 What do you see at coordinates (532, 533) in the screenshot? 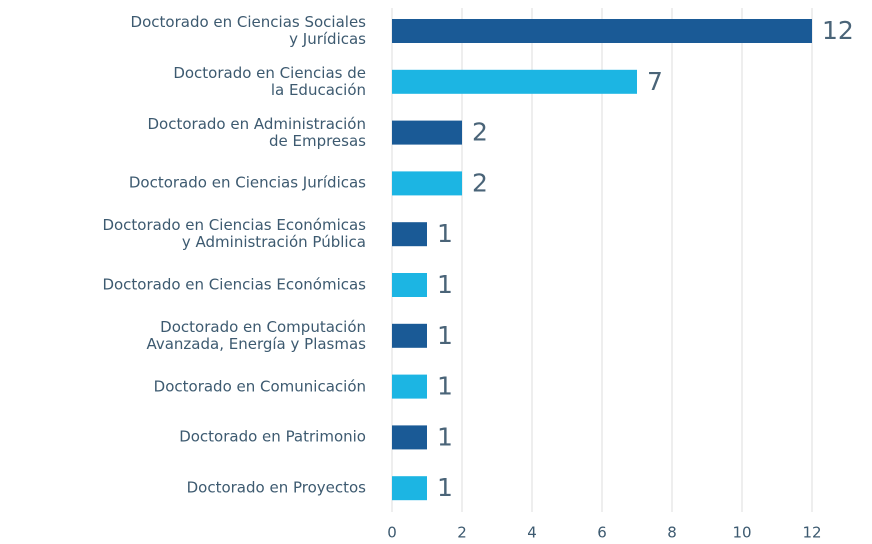
I see `x-tick-label: 4` at bounding box center [532, 533].